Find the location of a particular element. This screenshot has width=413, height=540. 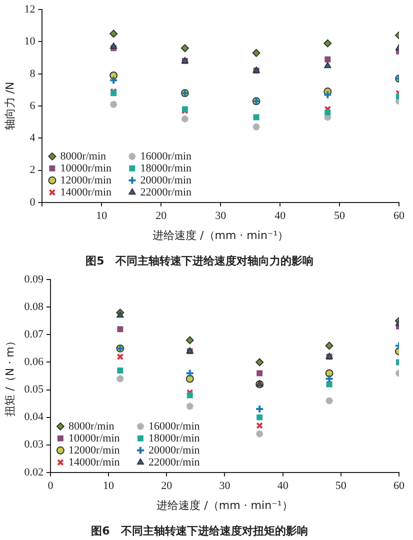

y-tick-label: 0.03 is located at coordinates (34, 444).